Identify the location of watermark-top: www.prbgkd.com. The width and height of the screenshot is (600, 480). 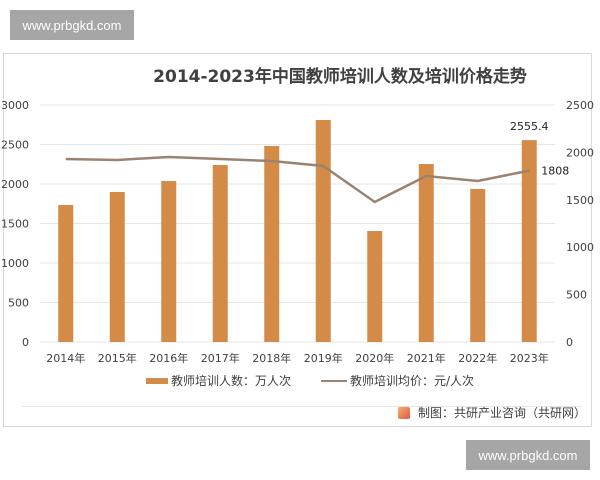
(72, 25).